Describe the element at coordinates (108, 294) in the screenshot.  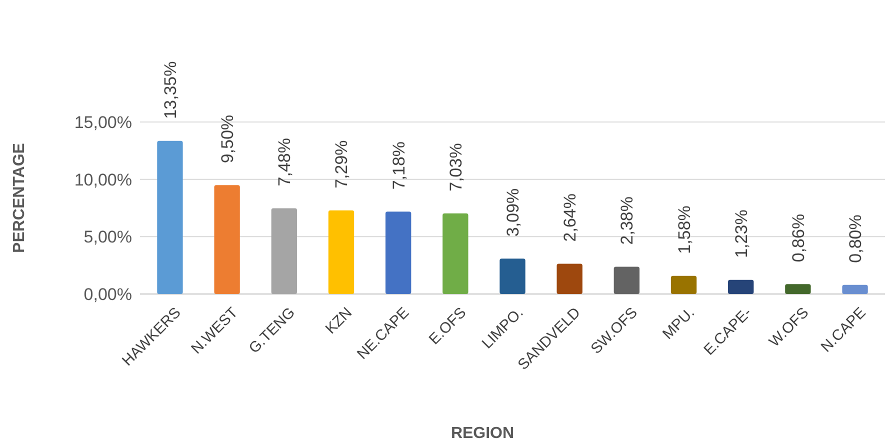
I see `y-tick-label: 0,00%` at that location.